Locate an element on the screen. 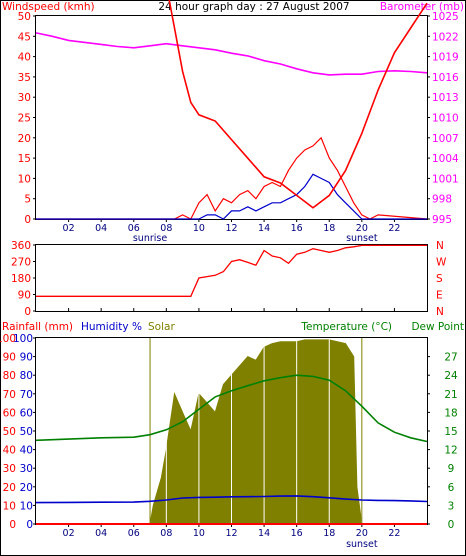 The width and height of the screenshot is (466, 556). panel3-x-tick-label: 14 is located at coordinates (264, 533).